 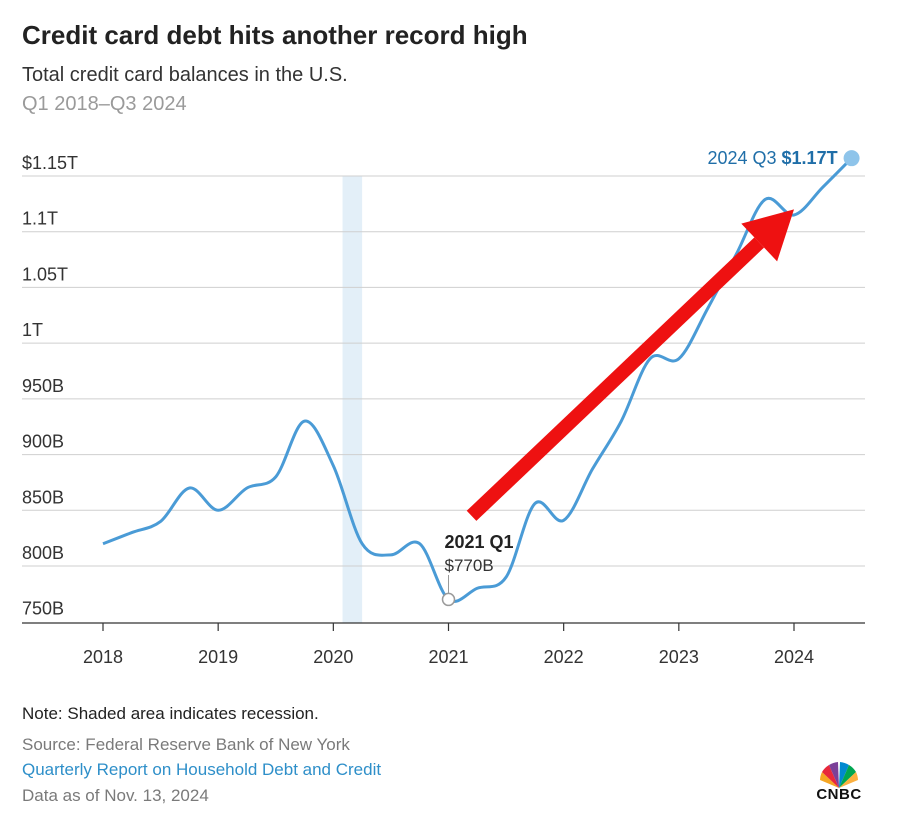 What do you see at coordinates (767, 235) in the screenshot?
I see `trend-arrow-head` at bounding box center [767, 235].